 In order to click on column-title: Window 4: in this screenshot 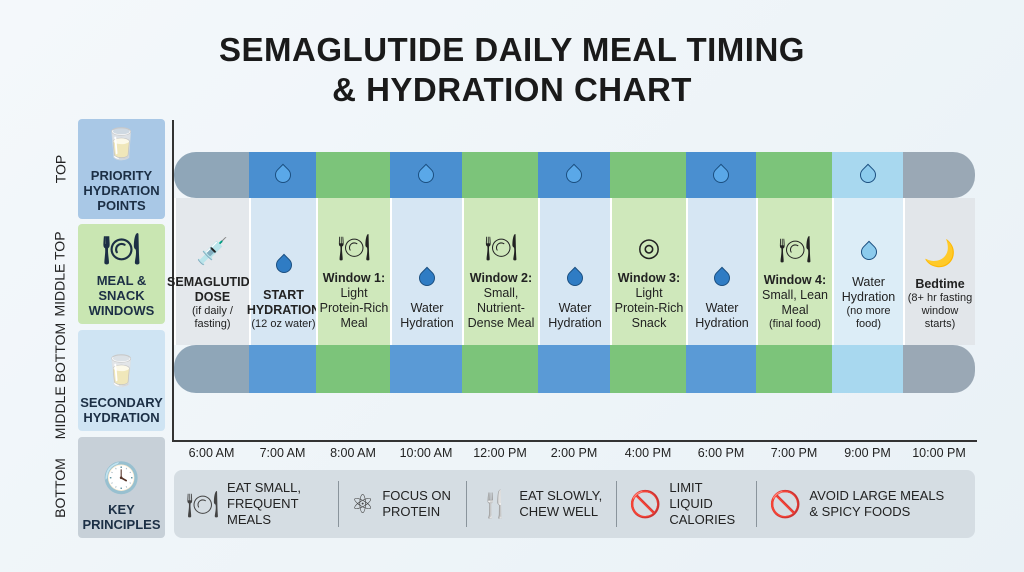, I will do `click(795, 280)`.